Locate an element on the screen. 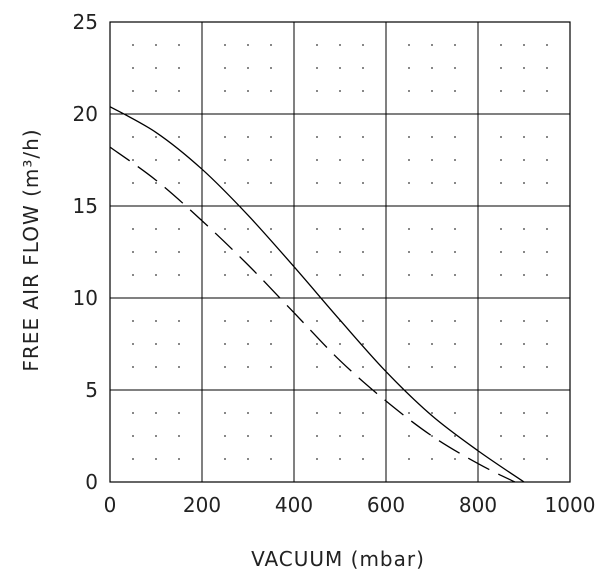 The image size is (601, 581). x-tick-label: 800 is located at coordinates (478, 505).